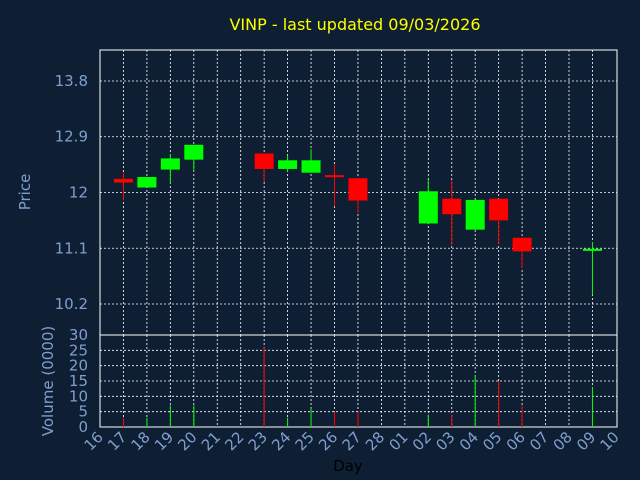 Image resolution: width=640 pixels, height=480 pixels. What do you see at coordinates (83, 412) in the screenshot?
I see `volume-tick-label: 5` at bounding box center [83, 412].